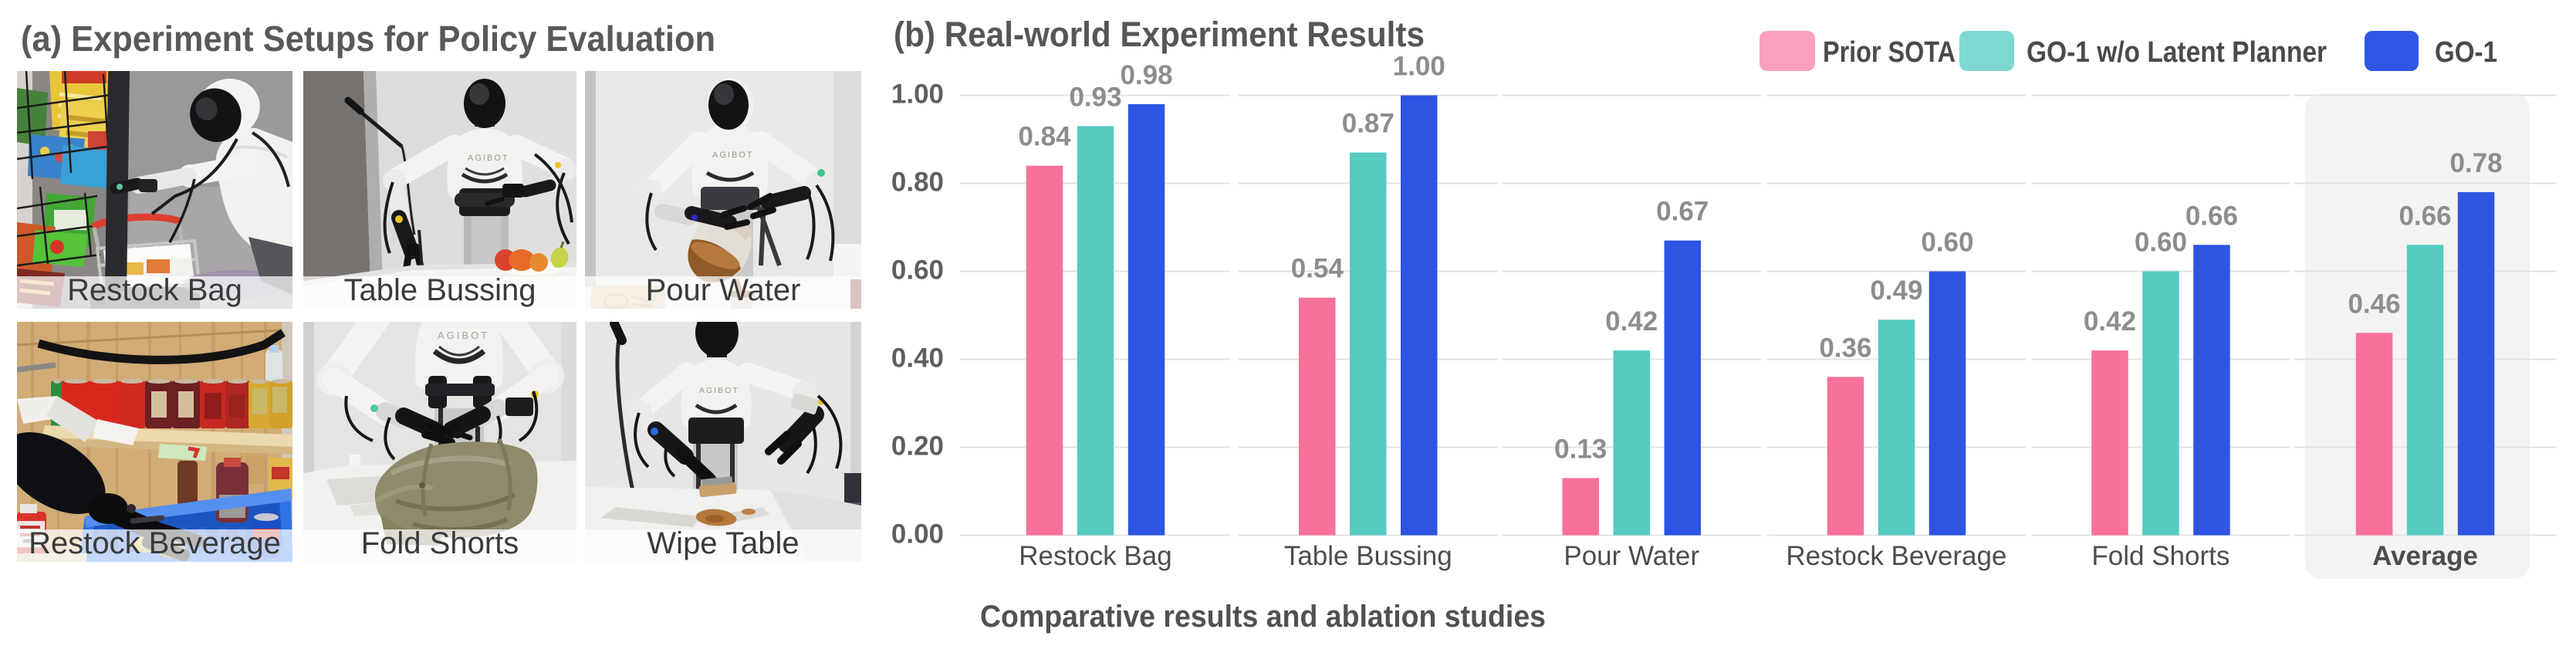 The width and height of the screenshot is (2576, 646). I want to click on svg-text: 0.00, so click(917, 534).